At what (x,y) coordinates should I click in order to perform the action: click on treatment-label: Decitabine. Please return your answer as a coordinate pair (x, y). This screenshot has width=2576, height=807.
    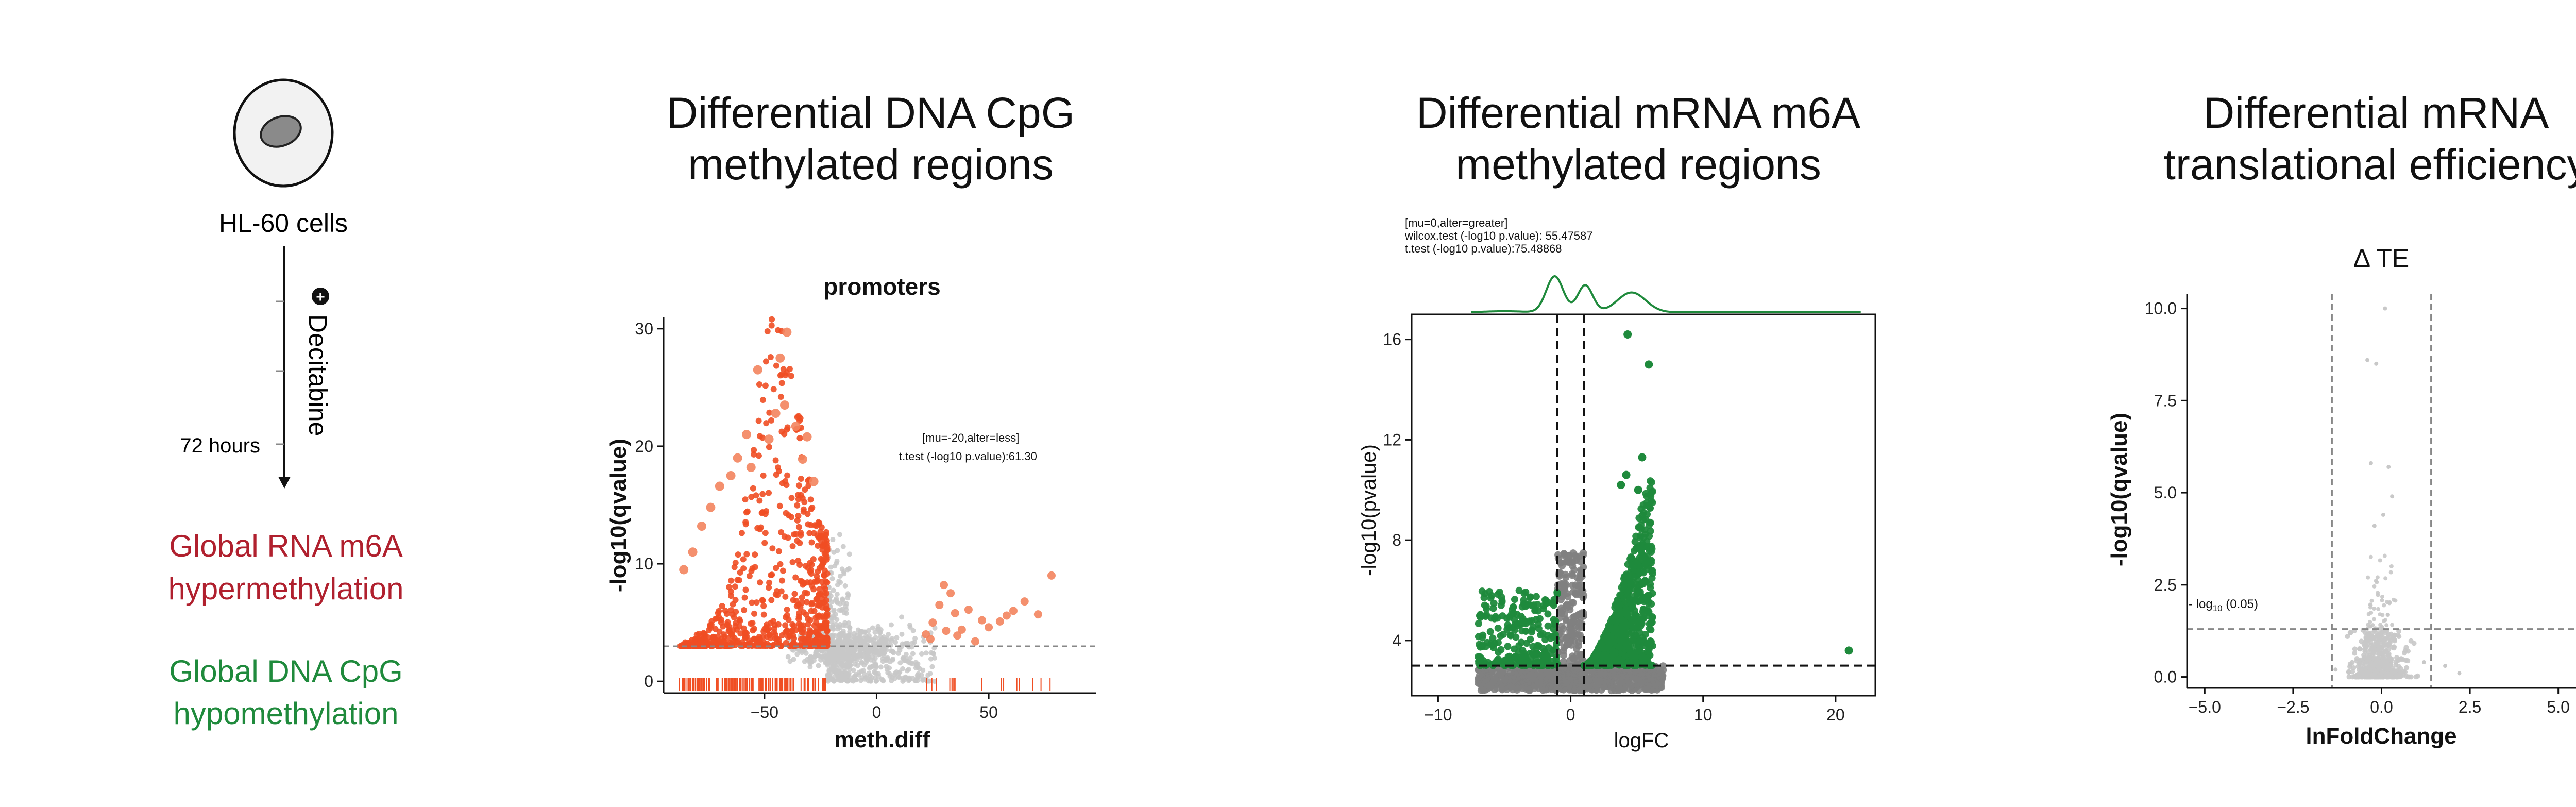
    Looking at the image, I should click on (317, 375).